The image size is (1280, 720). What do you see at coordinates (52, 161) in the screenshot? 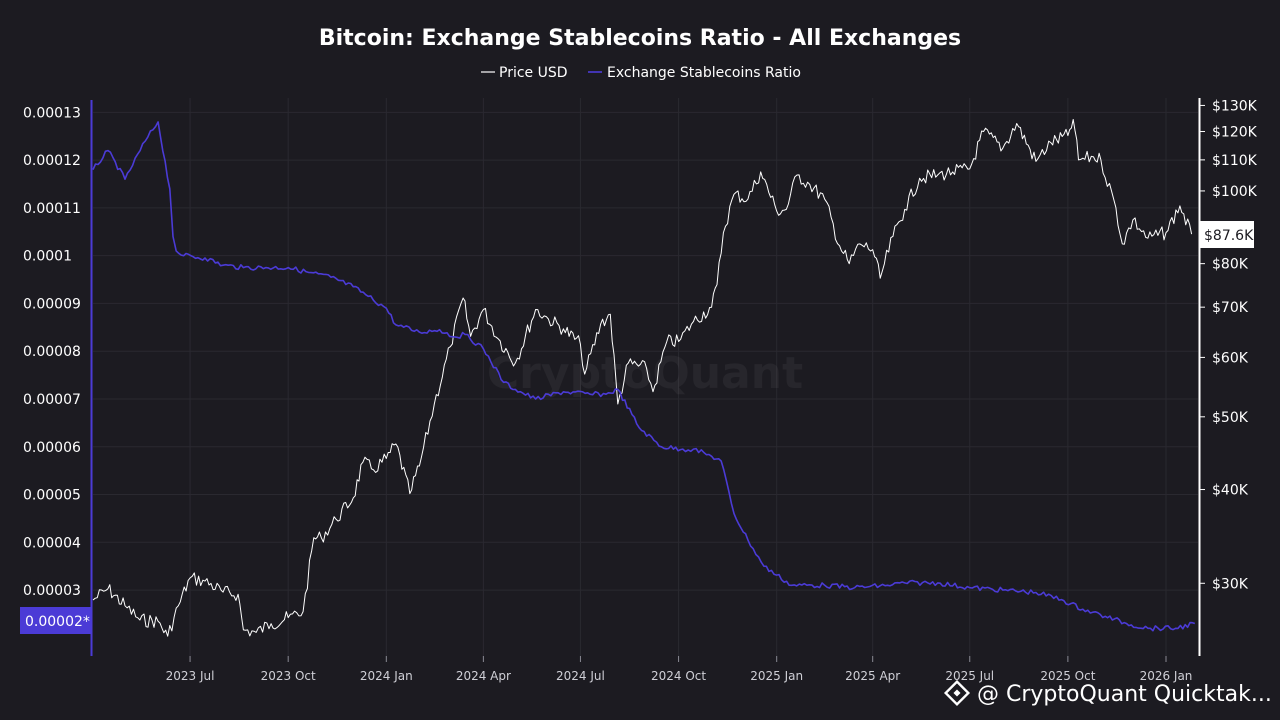
I see `left-tick-label: 0.00012` at bounding box center [52, 161].